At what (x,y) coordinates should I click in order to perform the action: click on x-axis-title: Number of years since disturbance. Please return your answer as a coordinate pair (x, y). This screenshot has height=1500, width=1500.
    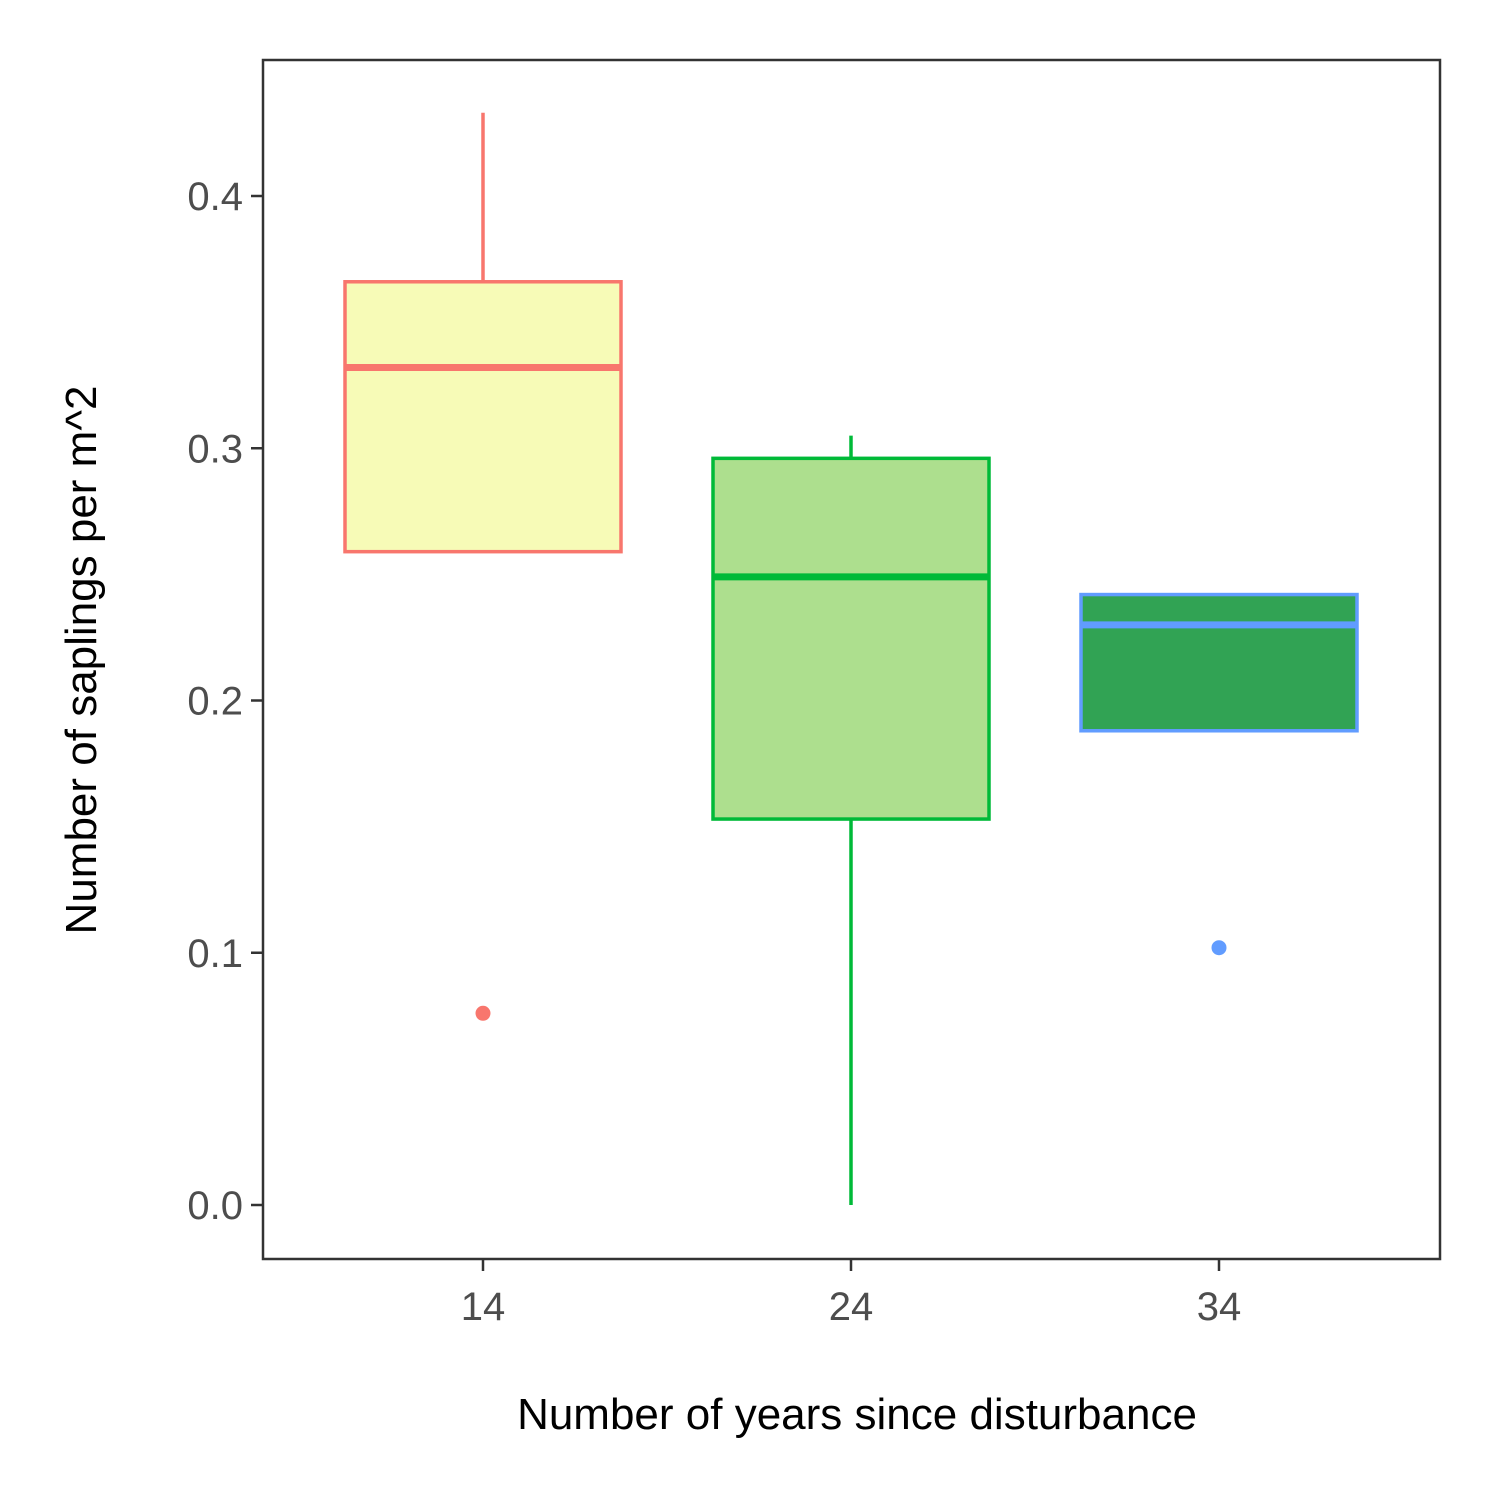
    Looking at the image, I should click on (857, 1414).